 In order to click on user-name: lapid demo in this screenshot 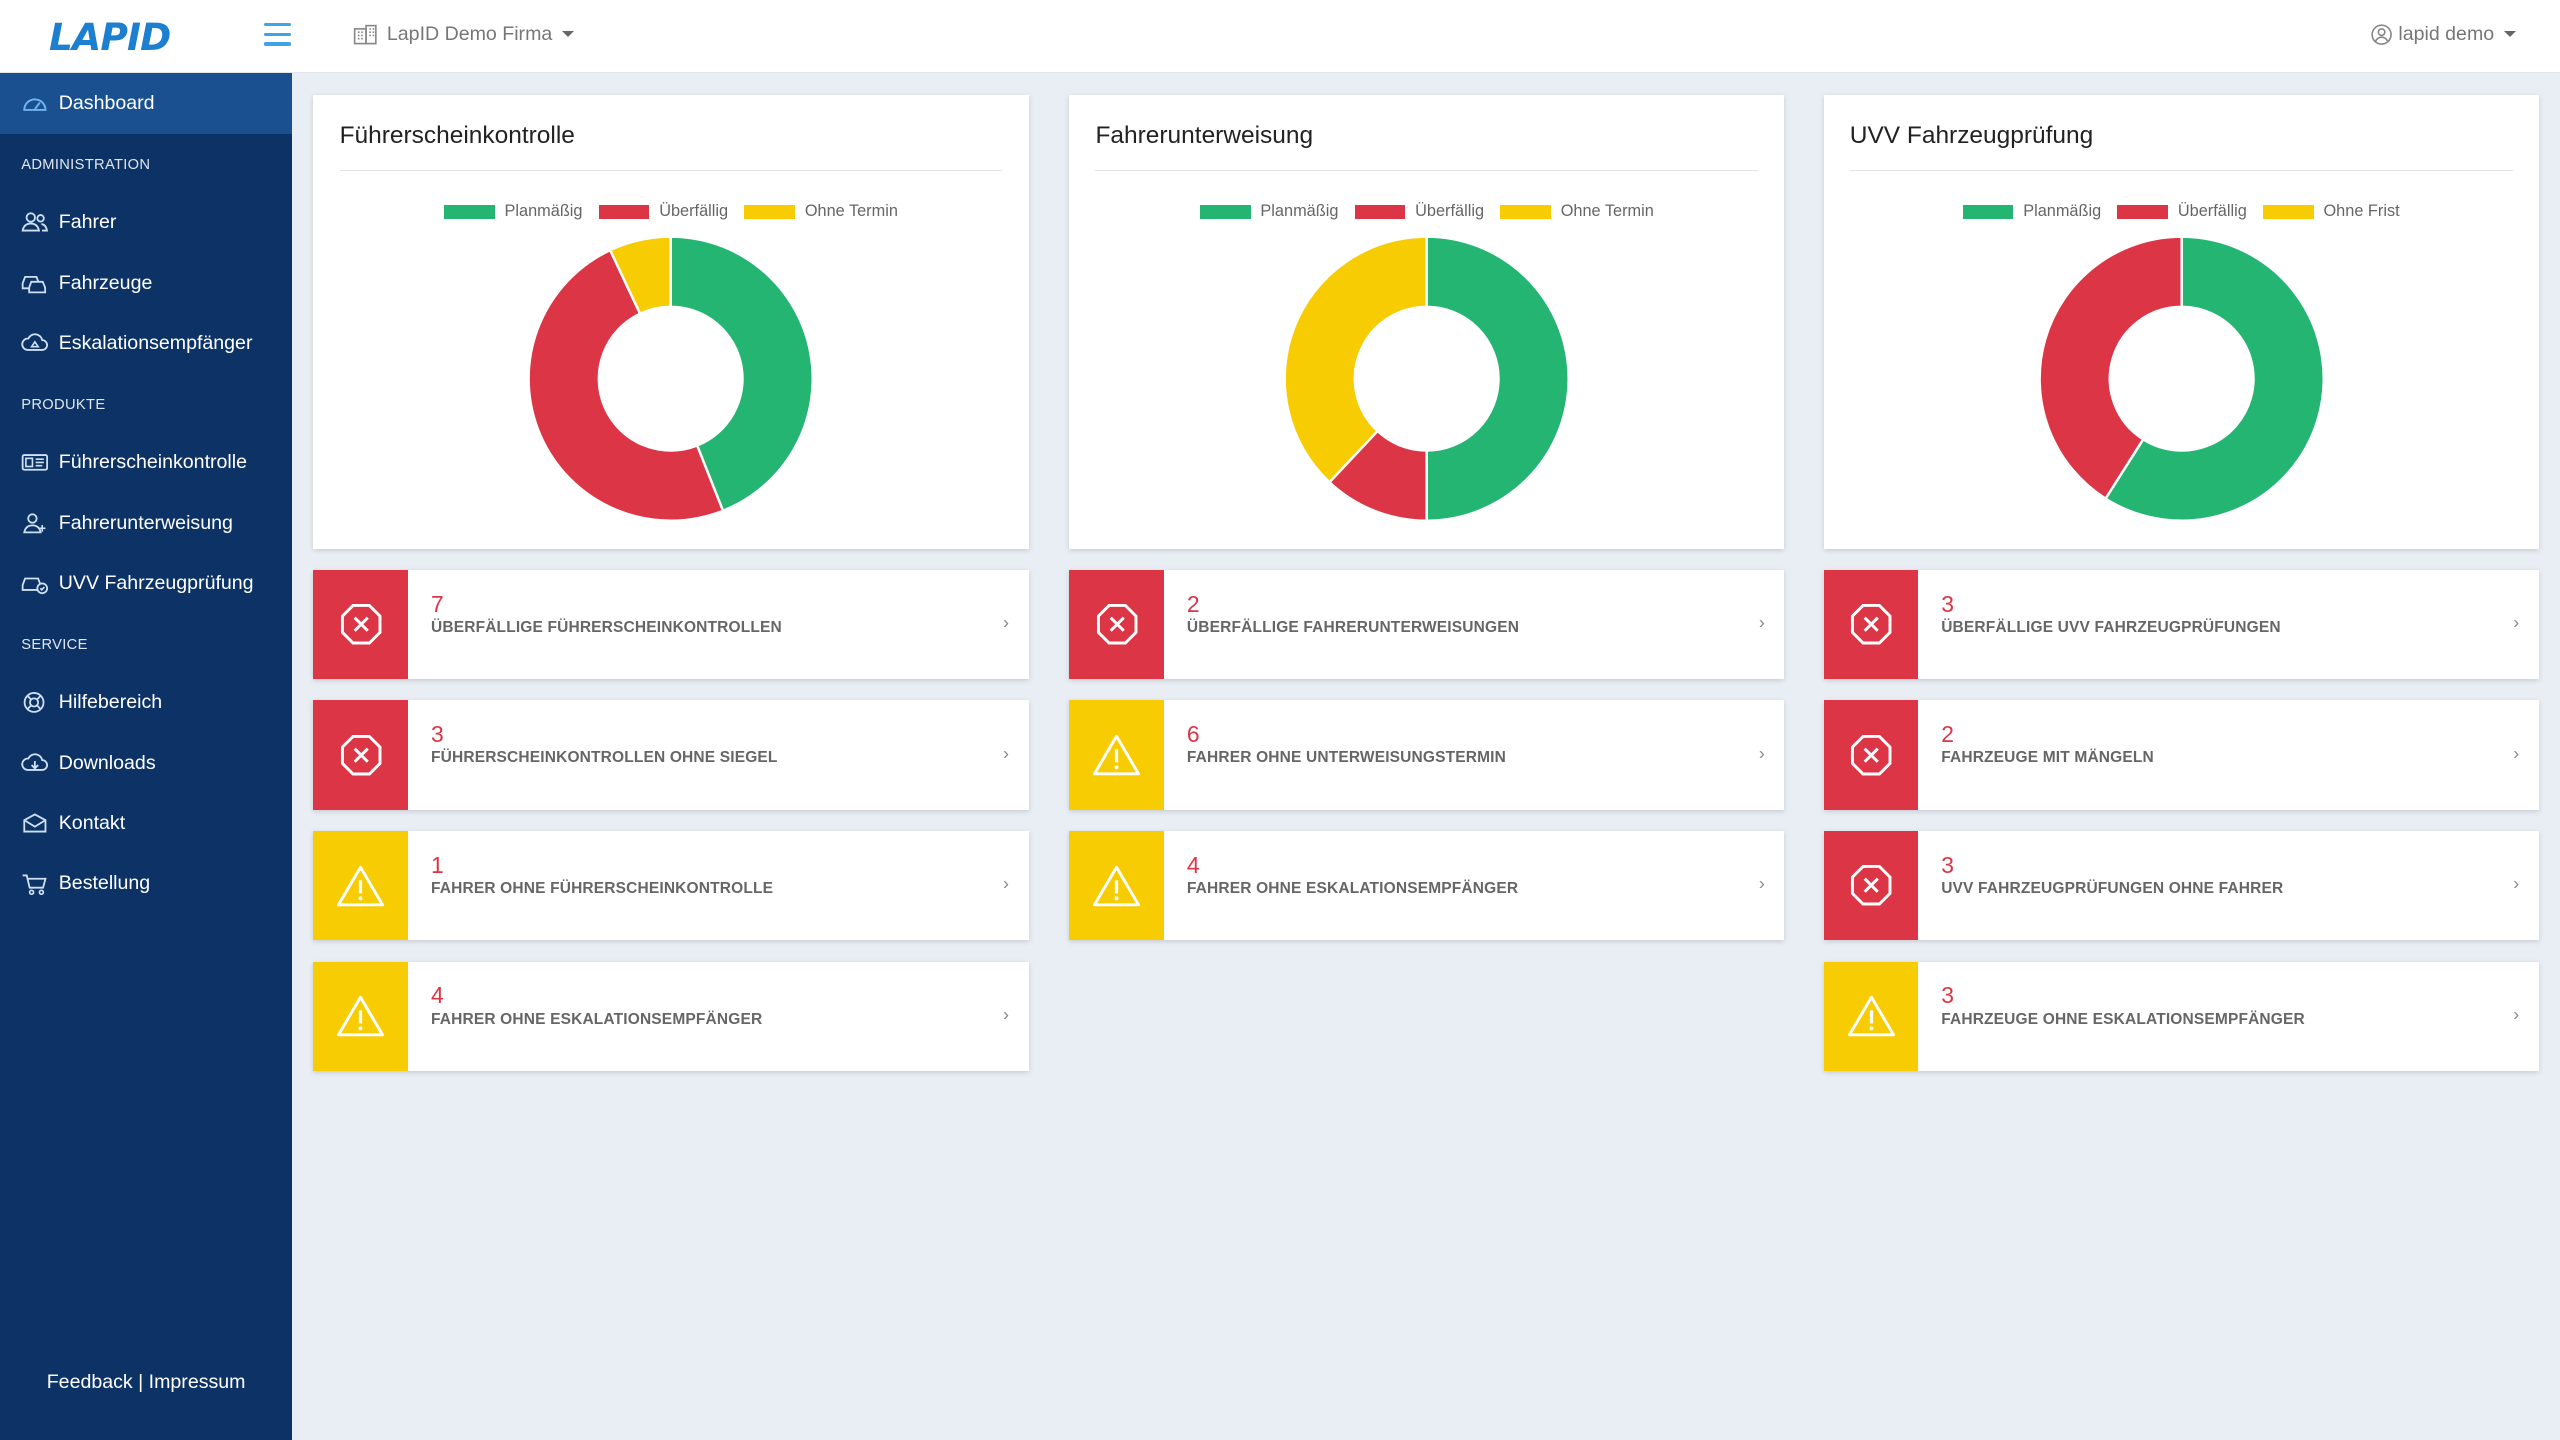, I will do `click(2446, 33)`.